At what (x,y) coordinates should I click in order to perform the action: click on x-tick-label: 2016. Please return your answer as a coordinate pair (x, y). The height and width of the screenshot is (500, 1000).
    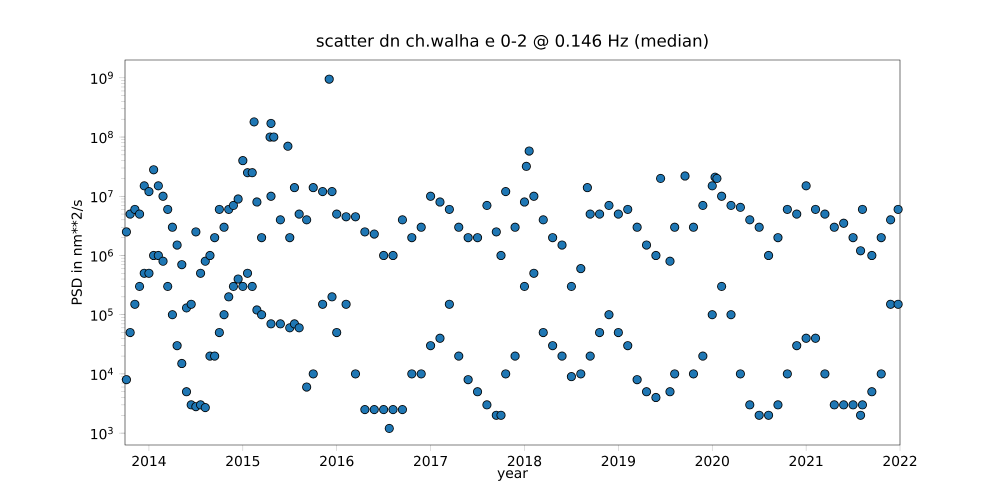
    Looking at the image, I should click on (337, 461).